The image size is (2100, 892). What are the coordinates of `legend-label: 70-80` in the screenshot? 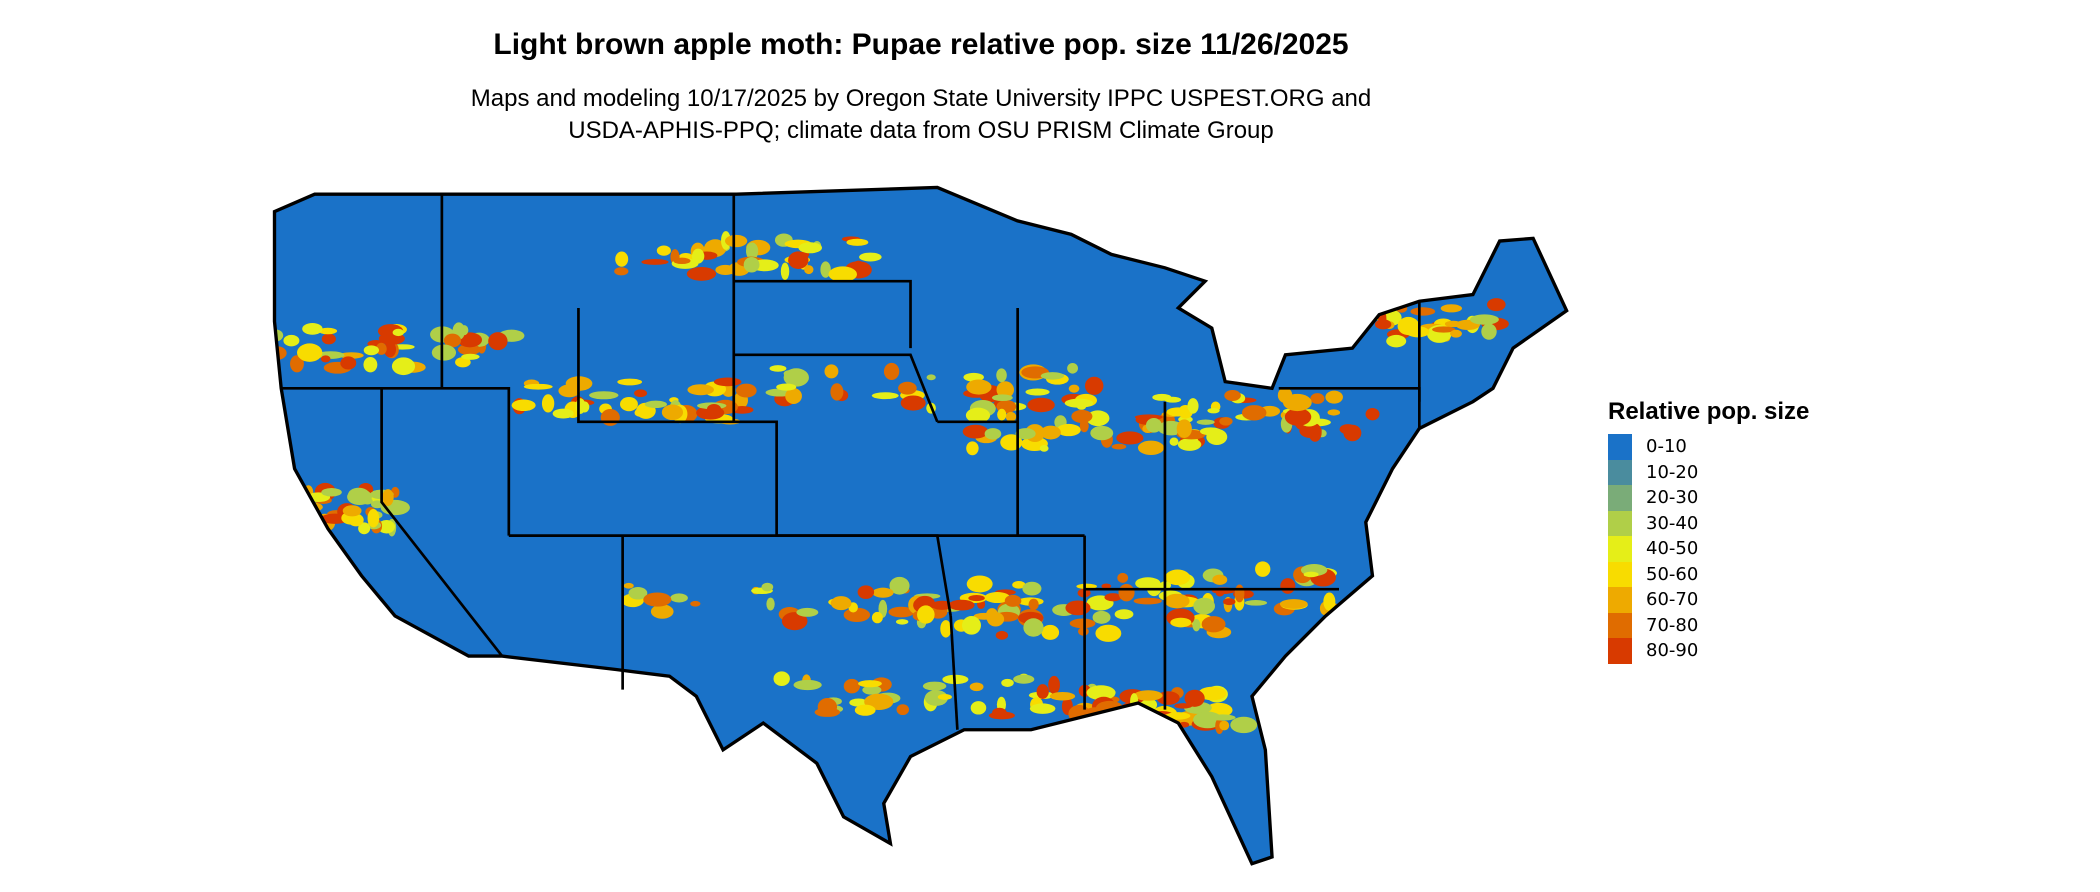 It's located at (1672, 625).